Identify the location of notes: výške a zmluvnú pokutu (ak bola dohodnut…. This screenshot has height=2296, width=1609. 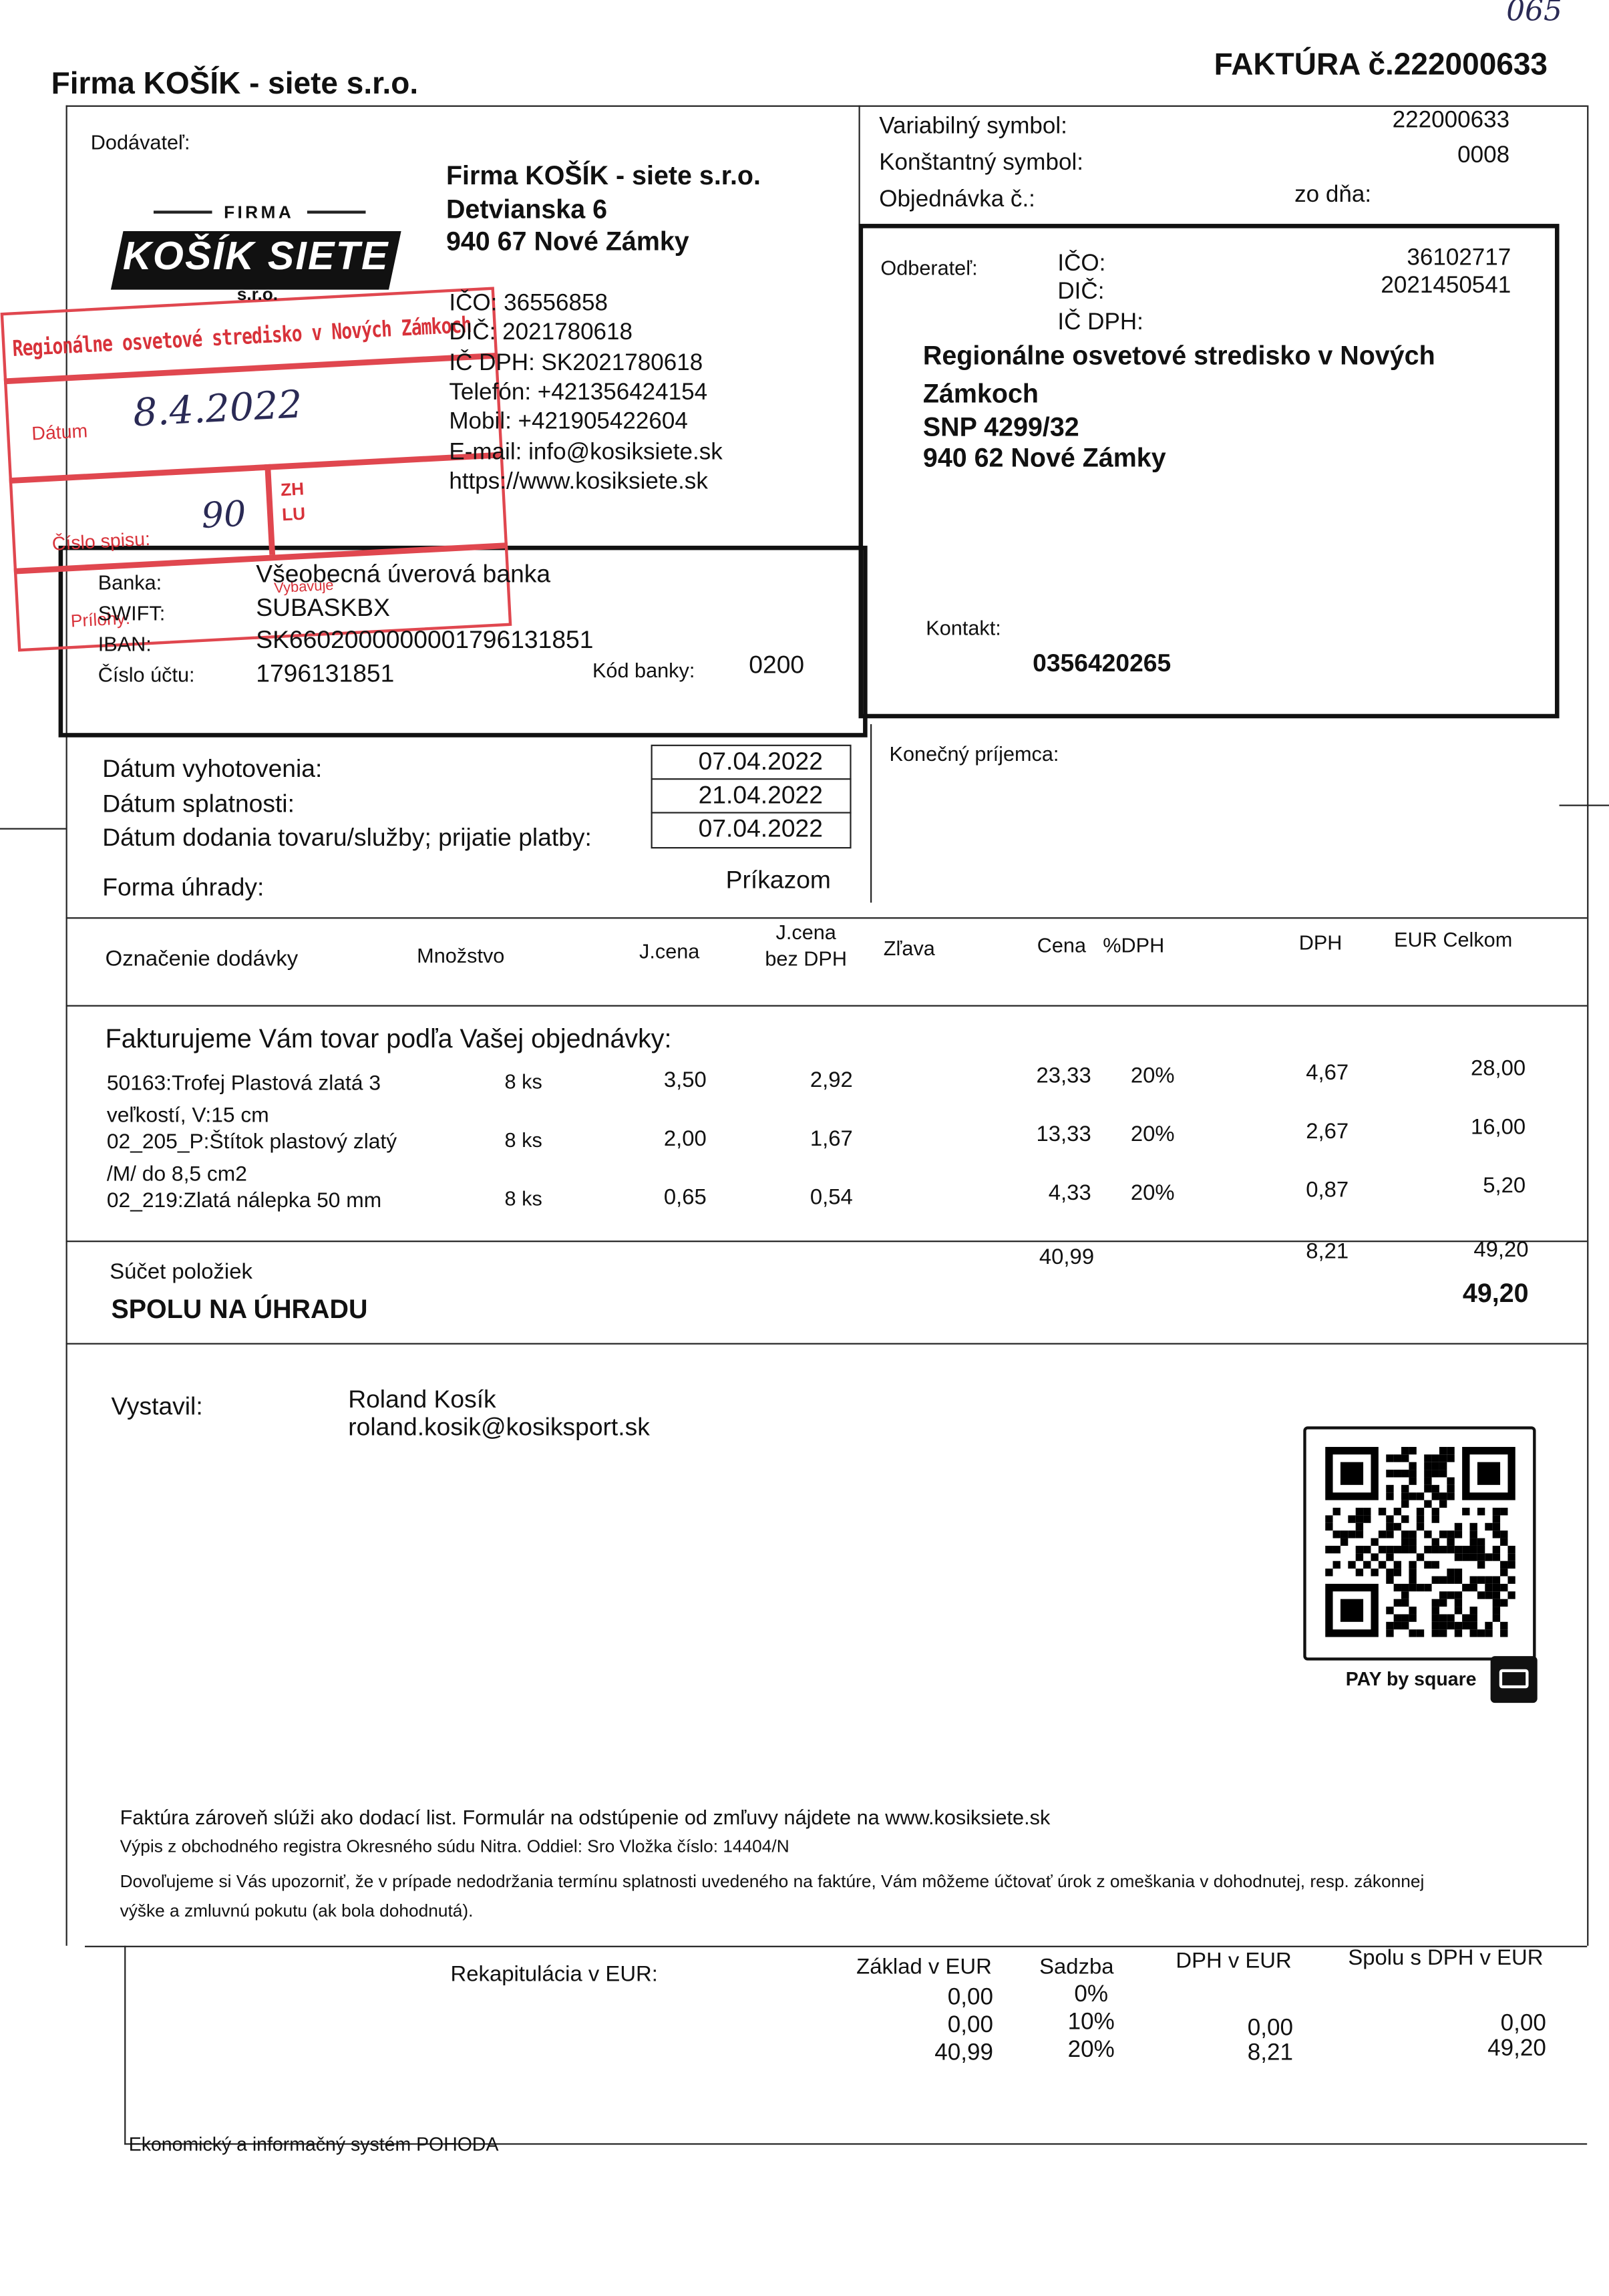
(297, 1910).